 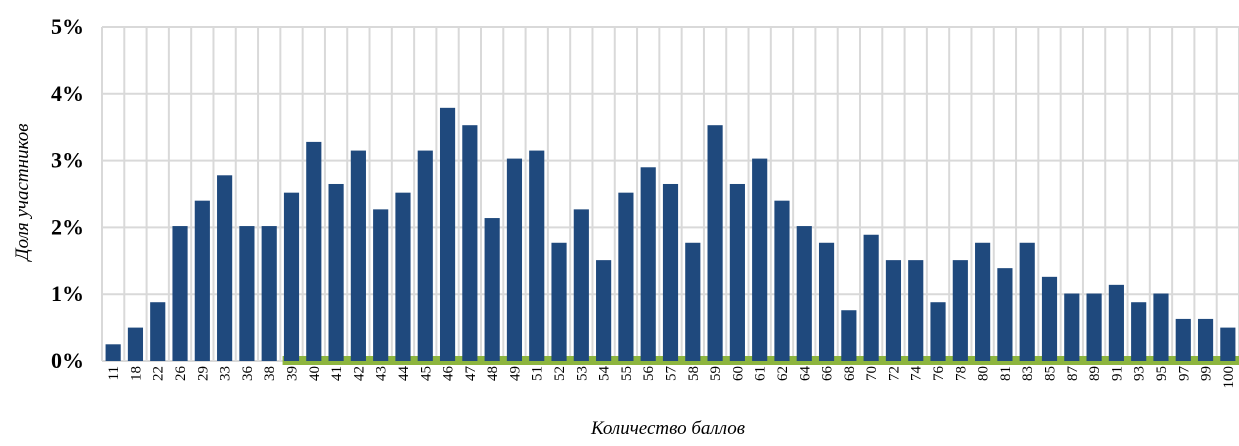 I want to click on x-tick-label: 54, so click(x=605, y=374).